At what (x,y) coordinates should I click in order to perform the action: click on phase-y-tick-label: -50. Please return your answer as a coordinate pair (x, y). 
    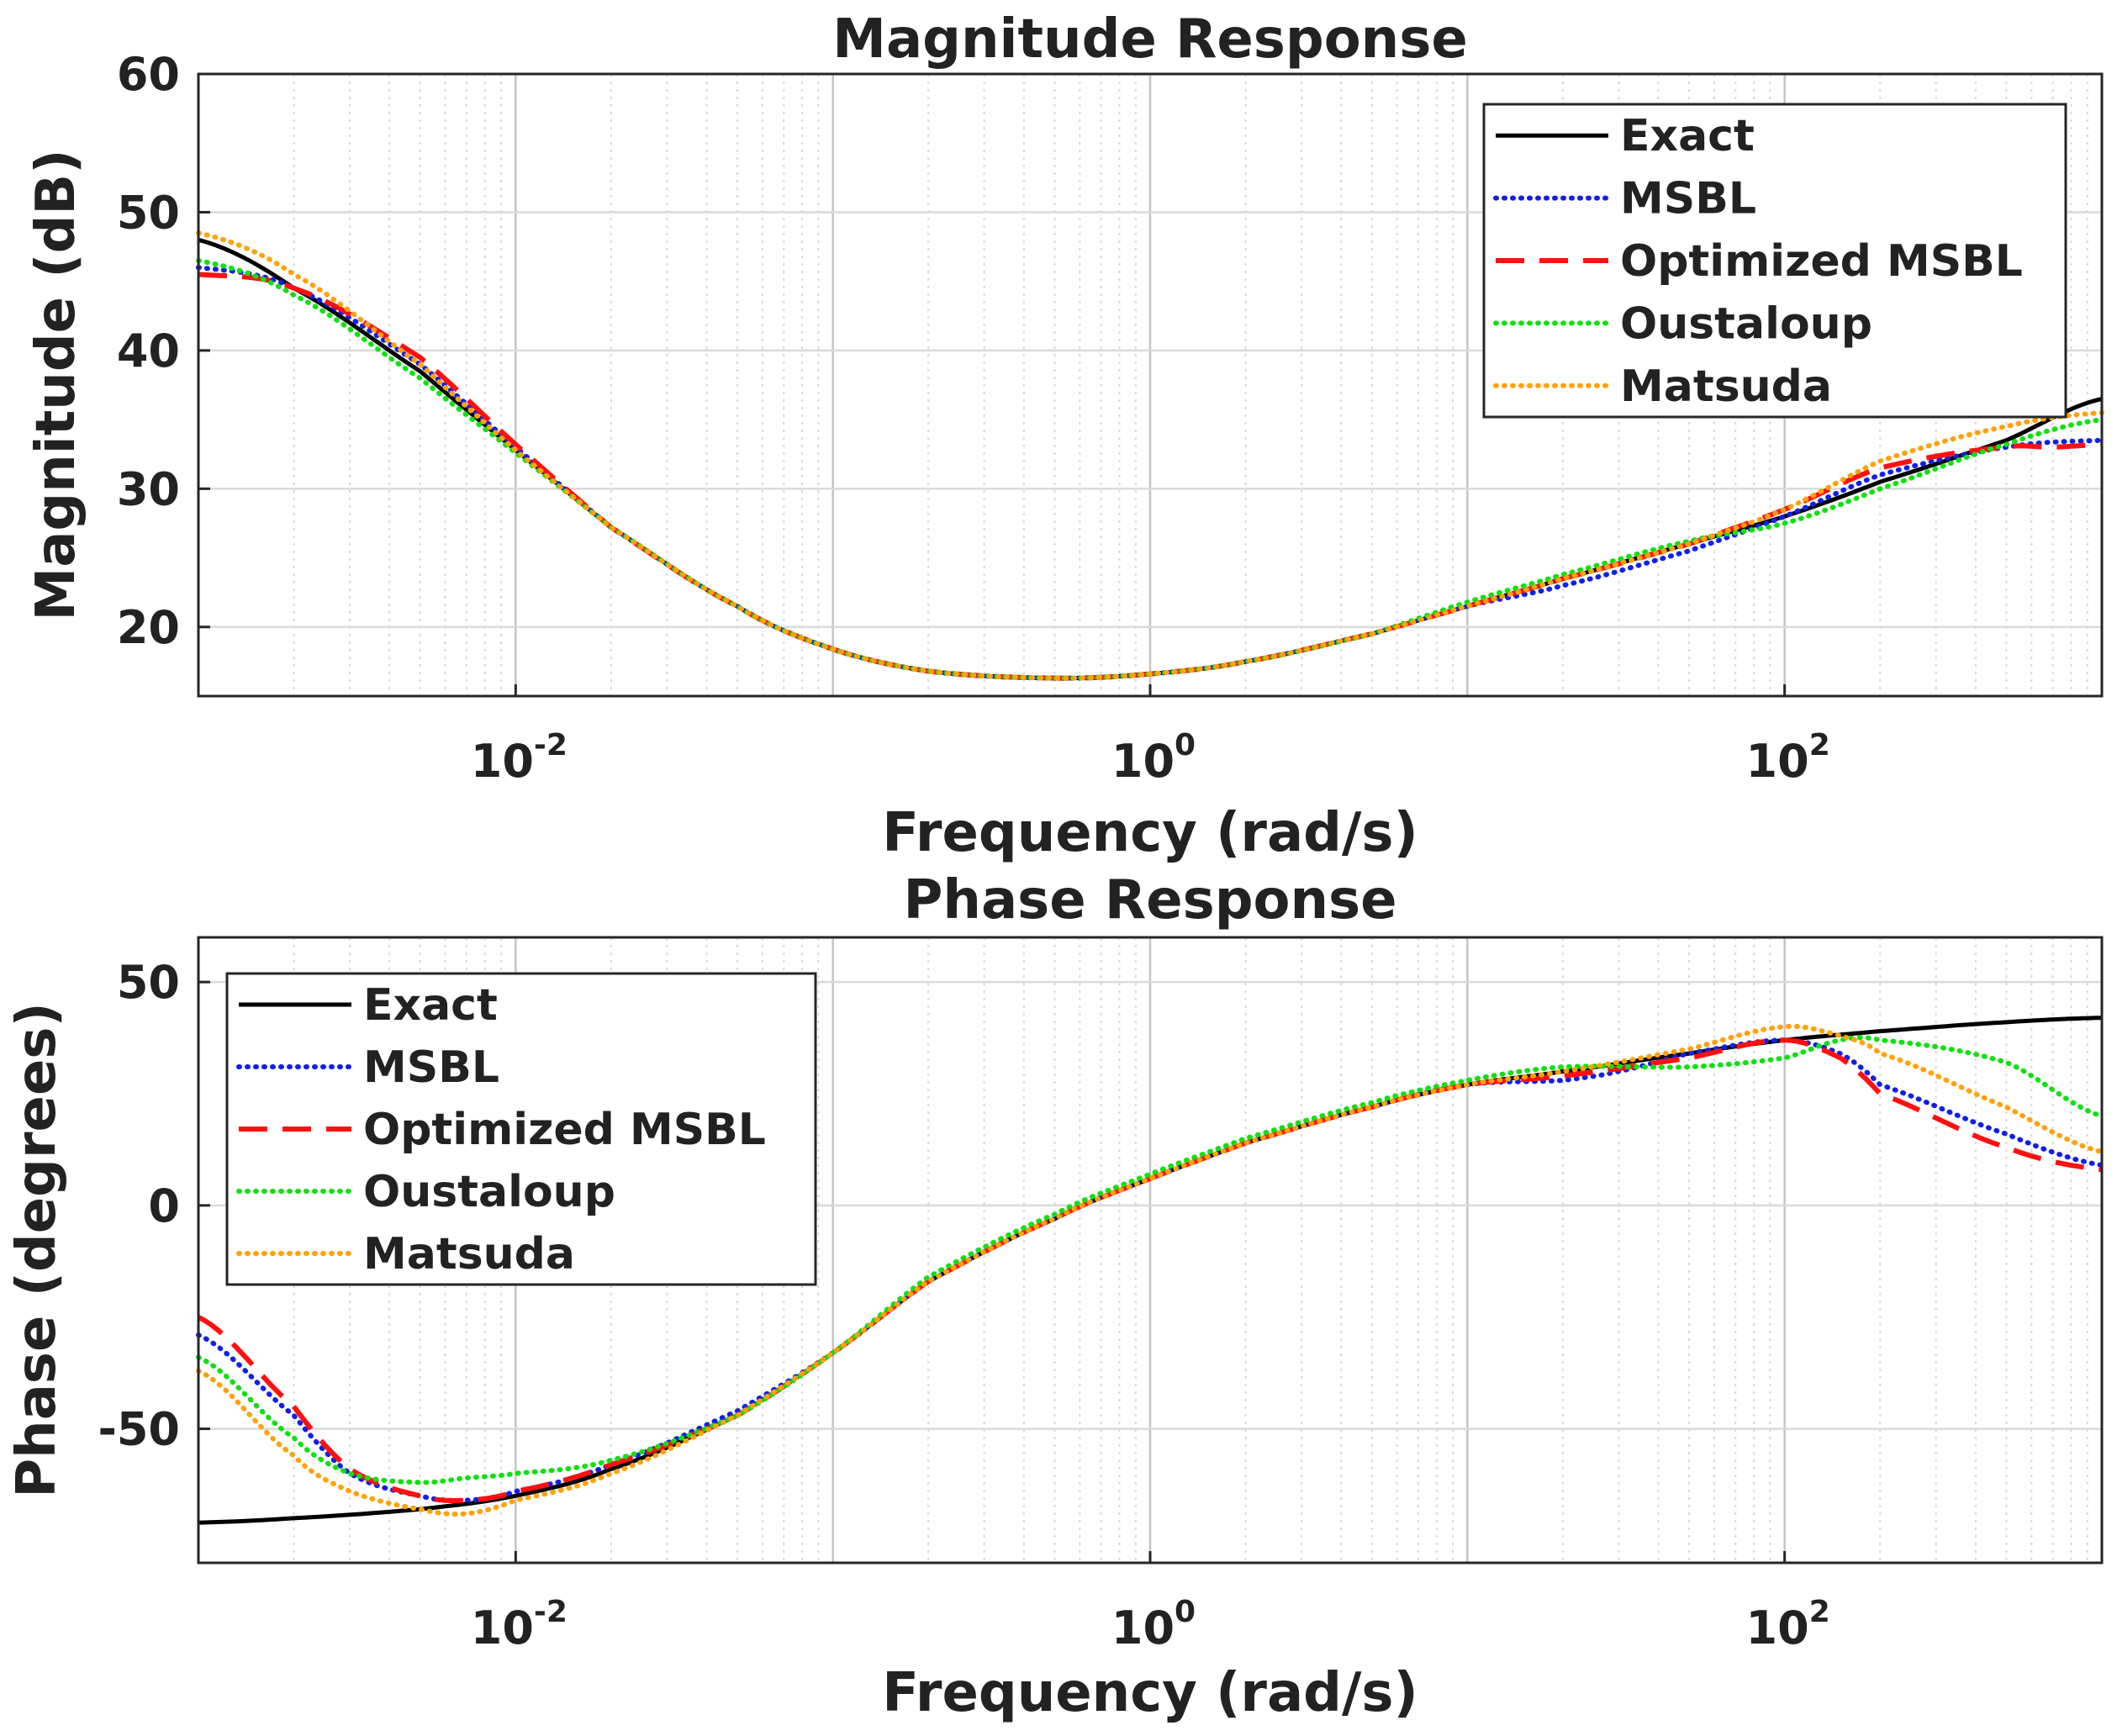
    Looking at the image, I should click on (139, 1429).